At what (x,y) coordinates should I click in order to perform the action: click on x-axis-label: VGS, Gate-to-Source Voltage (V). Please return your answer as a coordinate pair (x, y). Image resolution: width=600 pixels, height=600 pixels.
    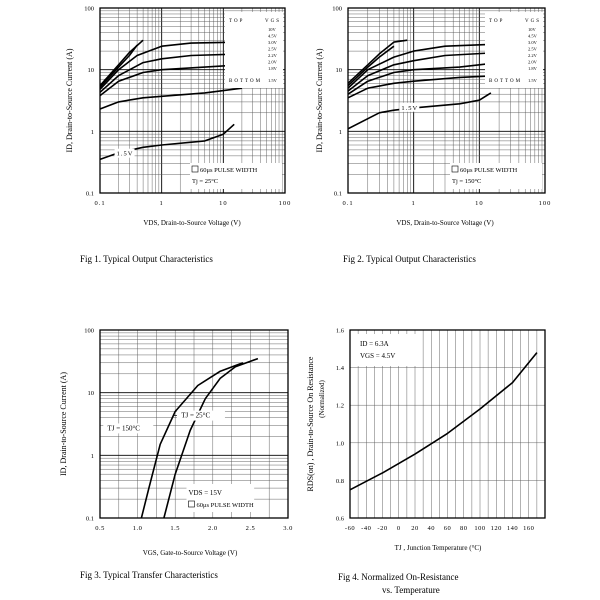
    Looking at the image, I should click on (190, 553).